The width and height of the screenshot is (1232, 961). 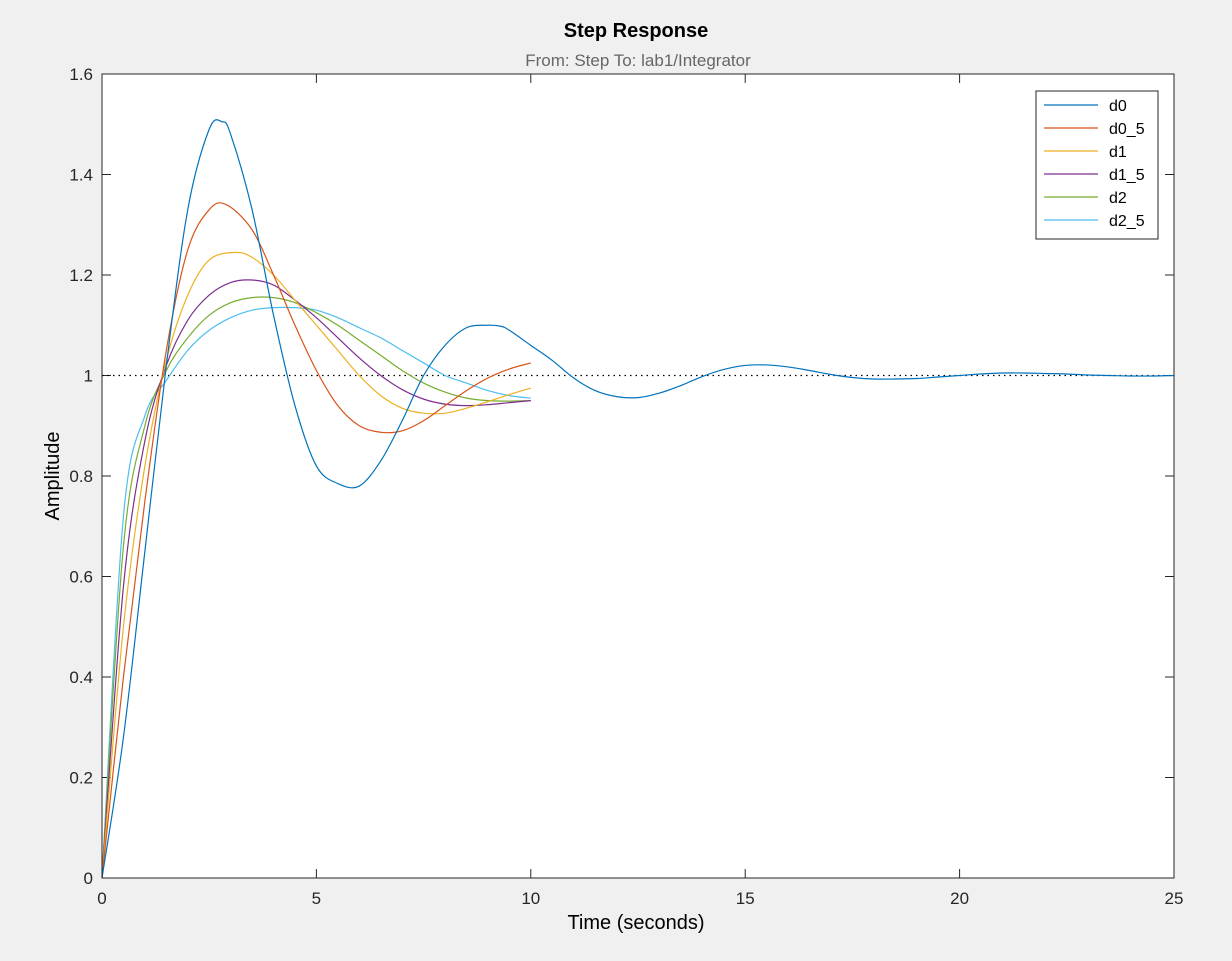 I want to click on legend-item-d2: d2, so click(x=1085, y=198).